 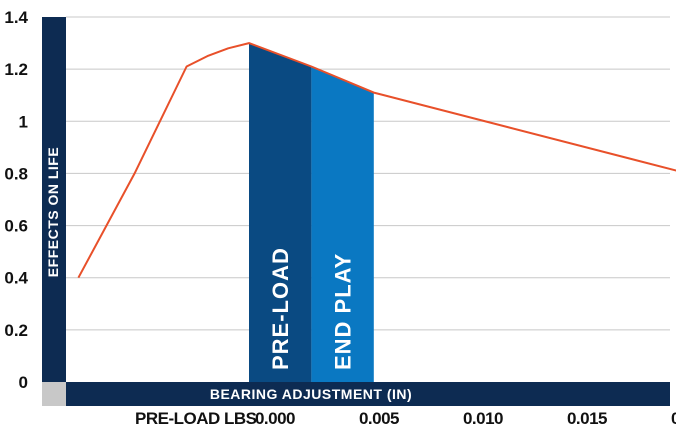 What do you see at coordinates (23, 382) in the screenshot?
I see `y-tick-label: 0` at bounding box center [23, 382].